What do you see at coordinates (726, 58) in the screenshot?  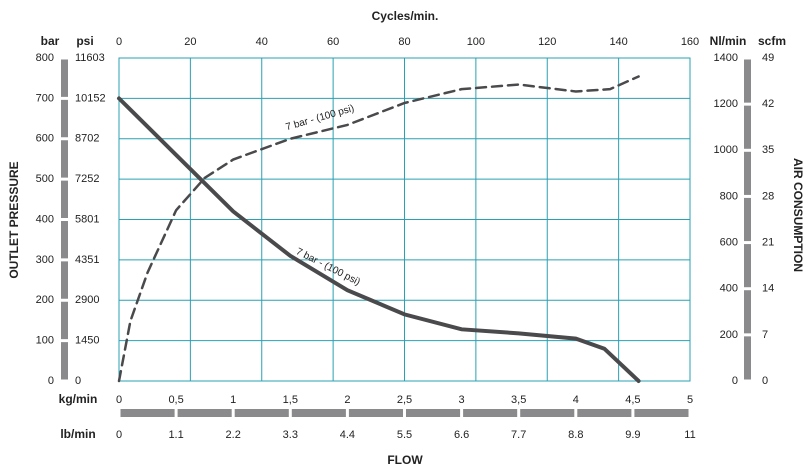 I see `y2-tick-label: 1400` at bounding box center [726, 58].